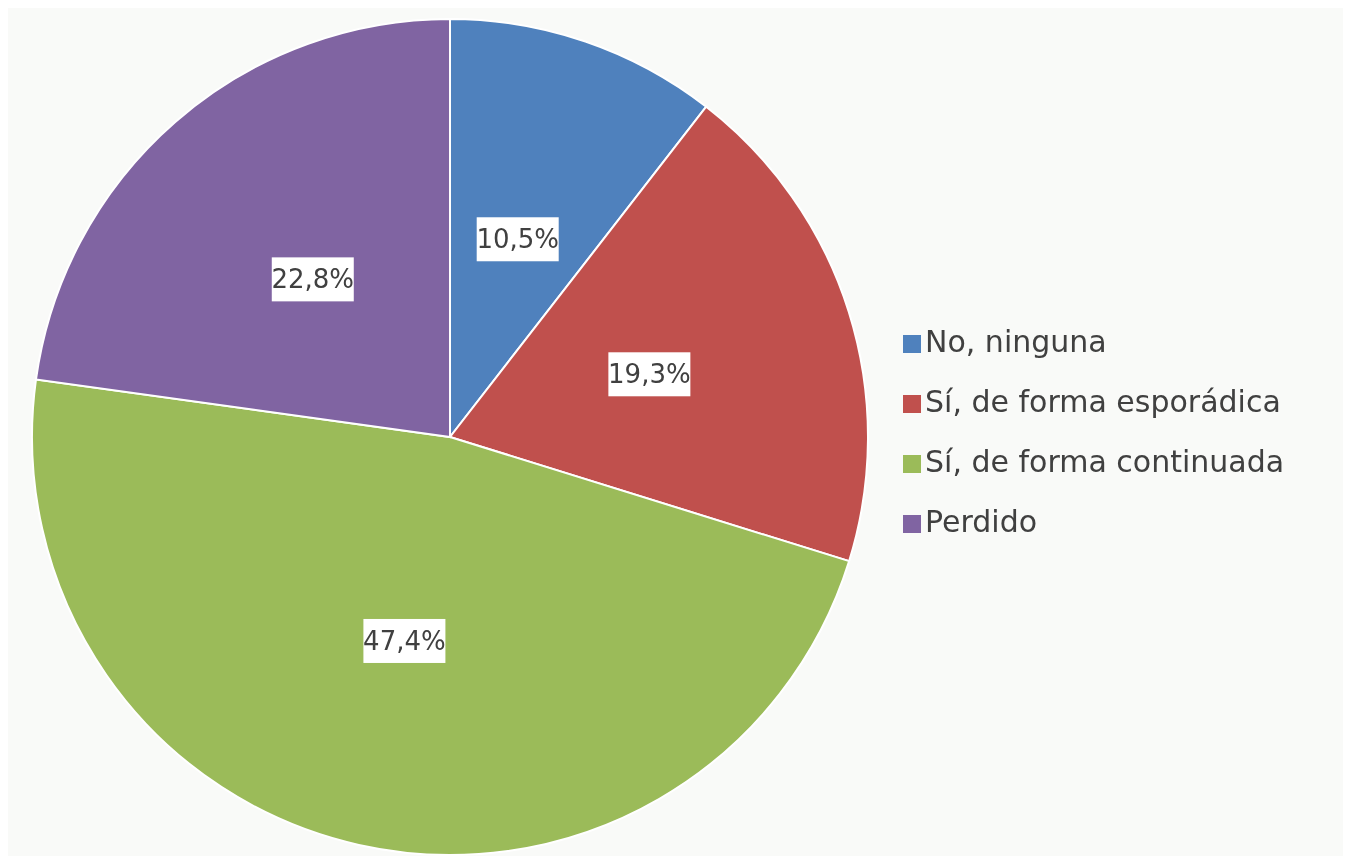 This screenshot has width=1351, height=864. Describe the element at coordinates (404, 640) in the screenshot. I see `data-label: 47,4%` at that location.